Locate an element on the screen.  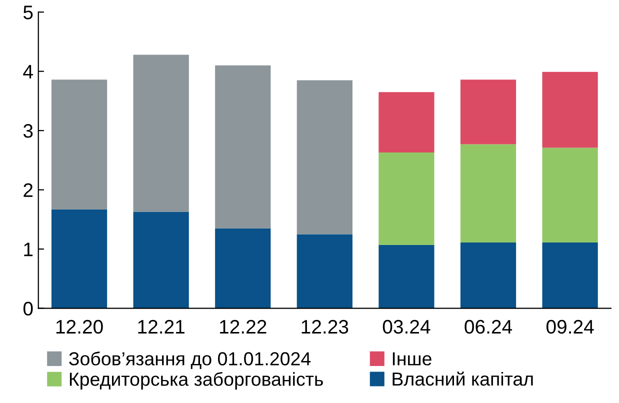
x-tick-label: 12.20 is located at coordinates (79, 327).